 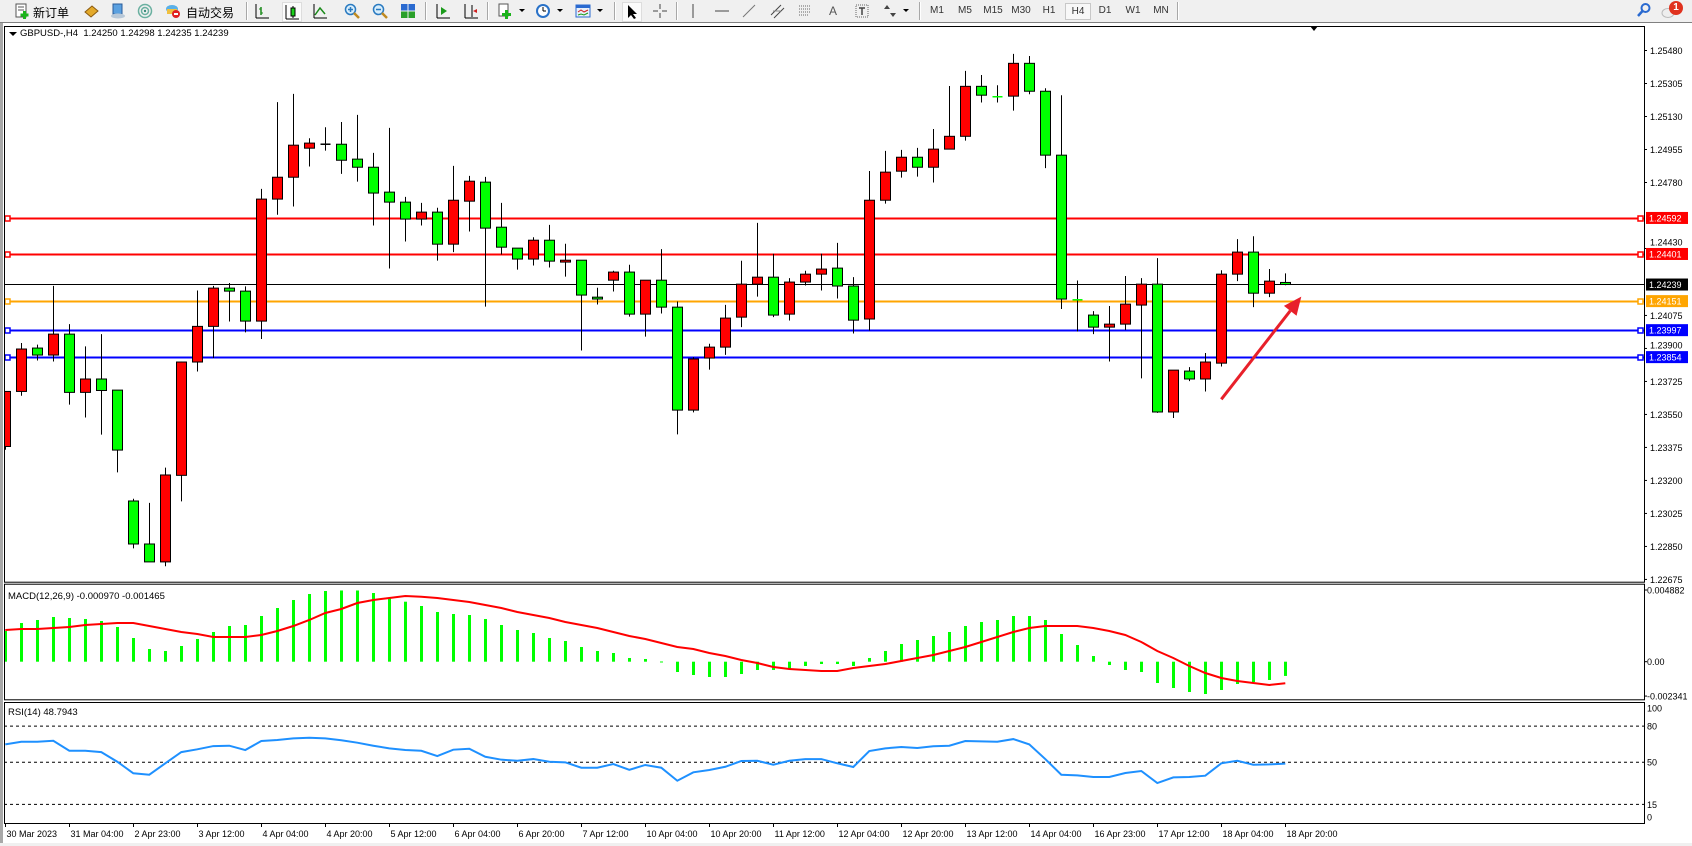 What do you see at coordinates (1666, 514) in the screenshot?
I see `price-axis-label: 1.23025` at bounding box center [1666, 514].